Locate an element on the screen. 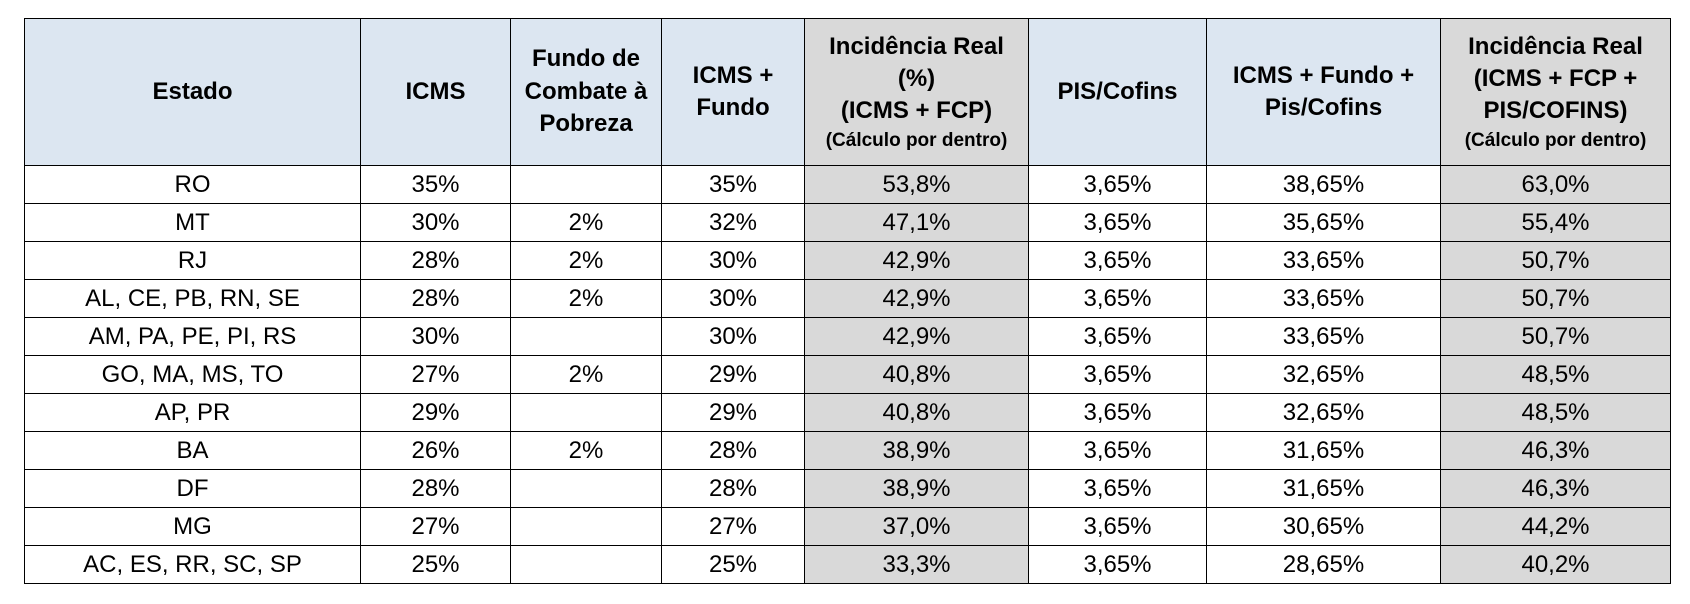 The image size is (1690, 604). table-row: RJ 28% 2% 30% 42,9% 3,65% 33,65% 50,7% is located at coordinates (847, 260).